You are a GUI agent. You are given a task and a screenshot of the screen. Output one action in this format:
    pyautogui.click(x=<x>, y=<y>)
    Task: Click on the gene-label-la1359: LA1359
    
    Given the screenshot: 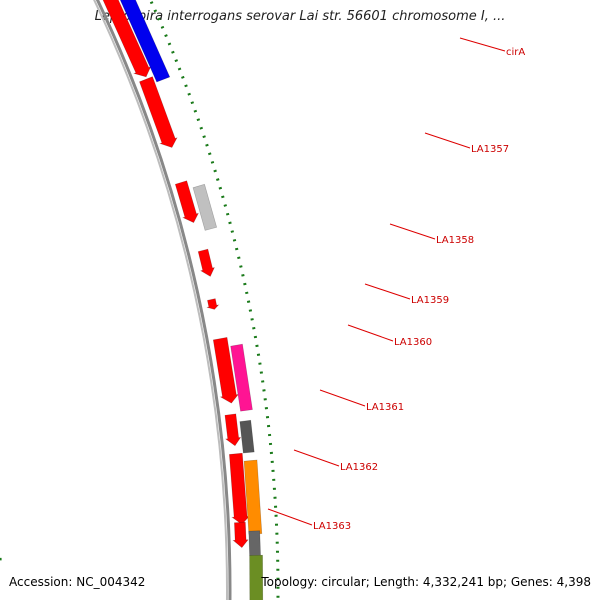 What is the action you would take?
    pyautogui.click(x=430, y=300)
    